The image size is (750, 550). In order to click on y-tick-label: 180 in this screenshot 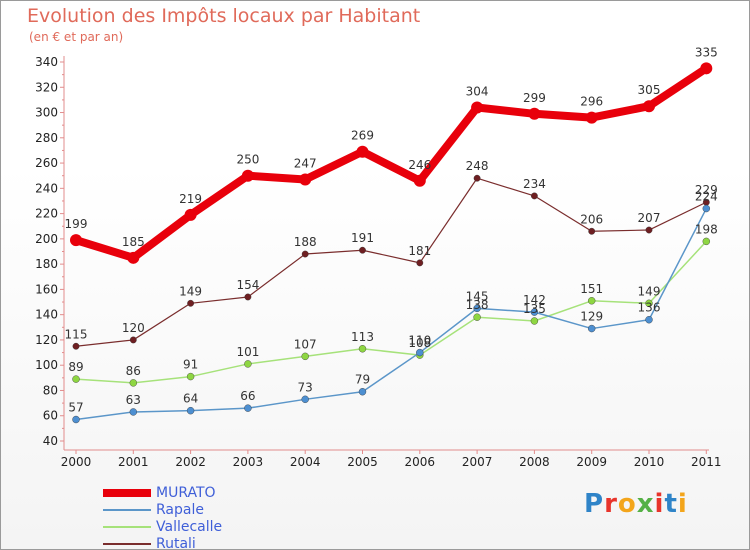, I will do `click(46, 264)`.